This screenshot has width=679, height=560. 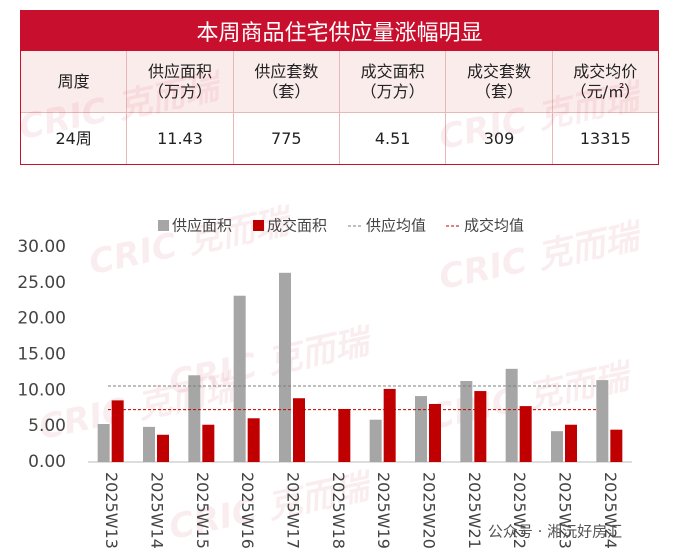 I want to click on x-tick-label: 2025W15, so click(x=202, y=510).